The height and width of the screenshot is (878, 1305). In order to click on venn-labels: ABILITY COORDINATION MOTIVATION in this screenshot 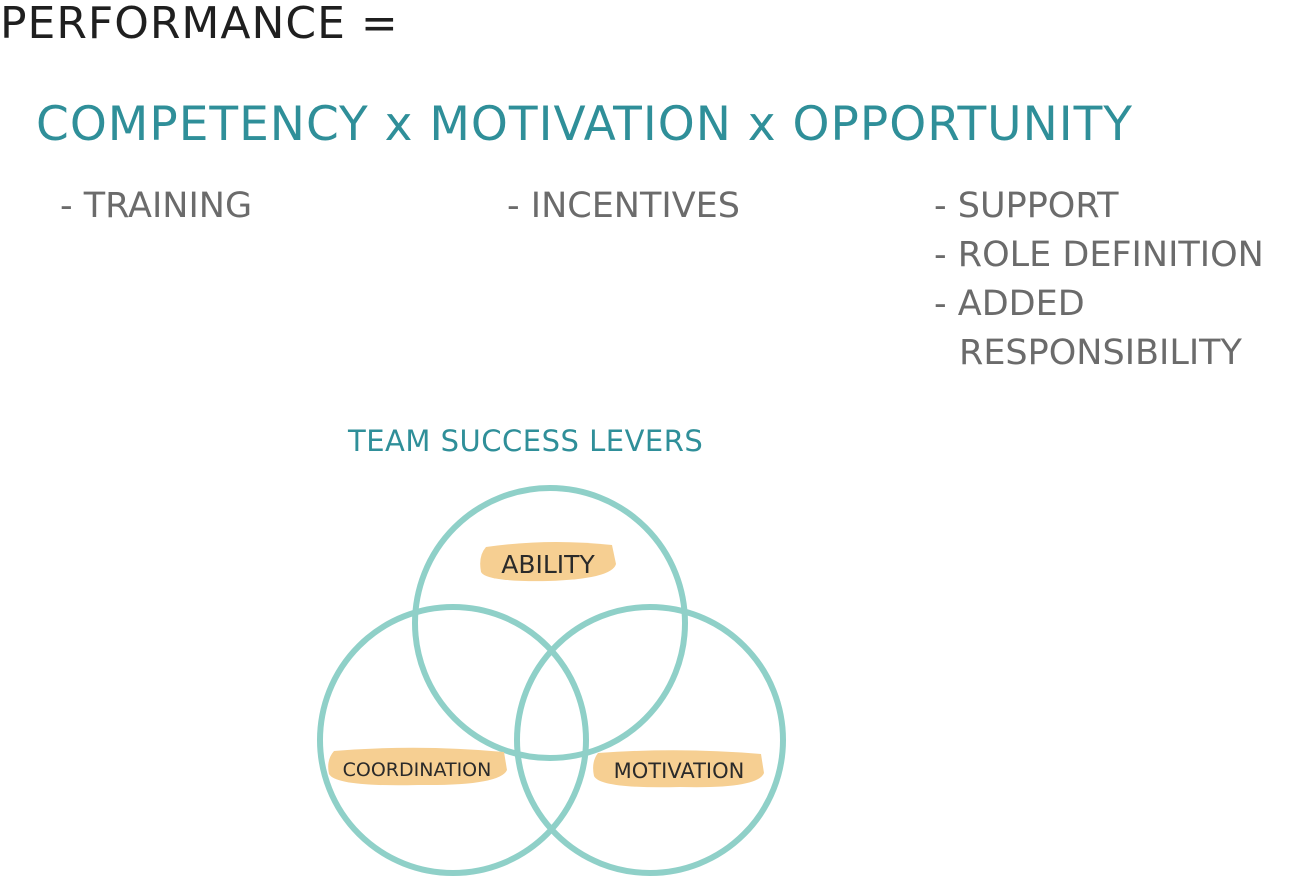, I will do `click(544, 666)`.